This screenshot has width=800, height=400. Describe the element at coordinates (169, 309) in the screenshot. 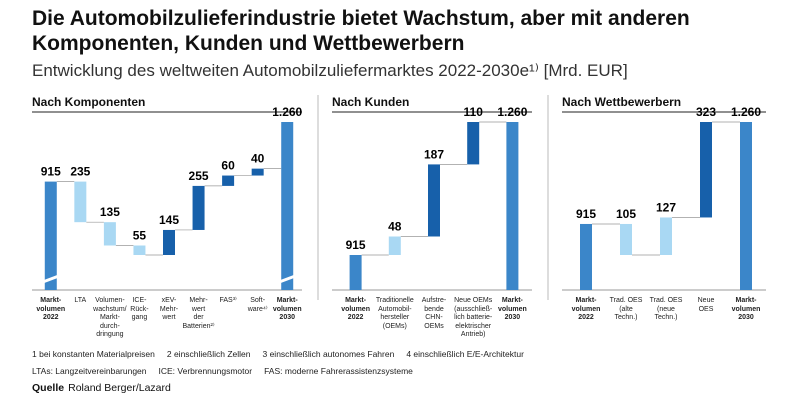

I see `category-label: xEV- Mehr- wert` at that location.